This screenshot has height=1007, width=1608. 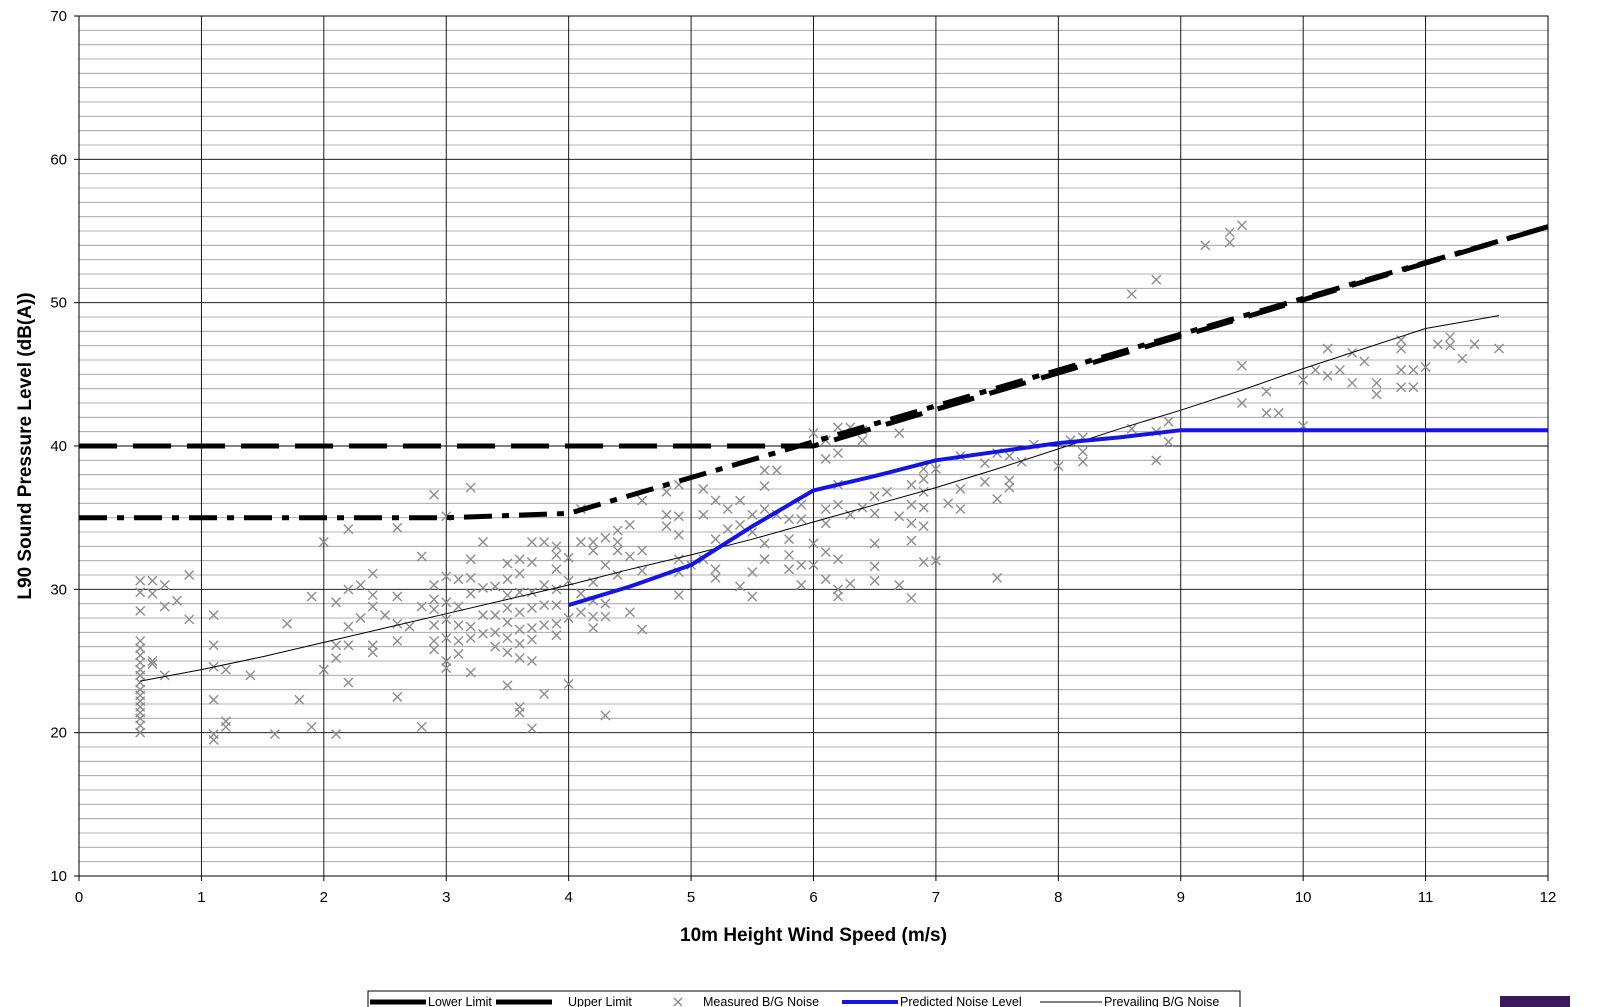 I want to click on y-tick-label: 20, so click(x=58, y=733).